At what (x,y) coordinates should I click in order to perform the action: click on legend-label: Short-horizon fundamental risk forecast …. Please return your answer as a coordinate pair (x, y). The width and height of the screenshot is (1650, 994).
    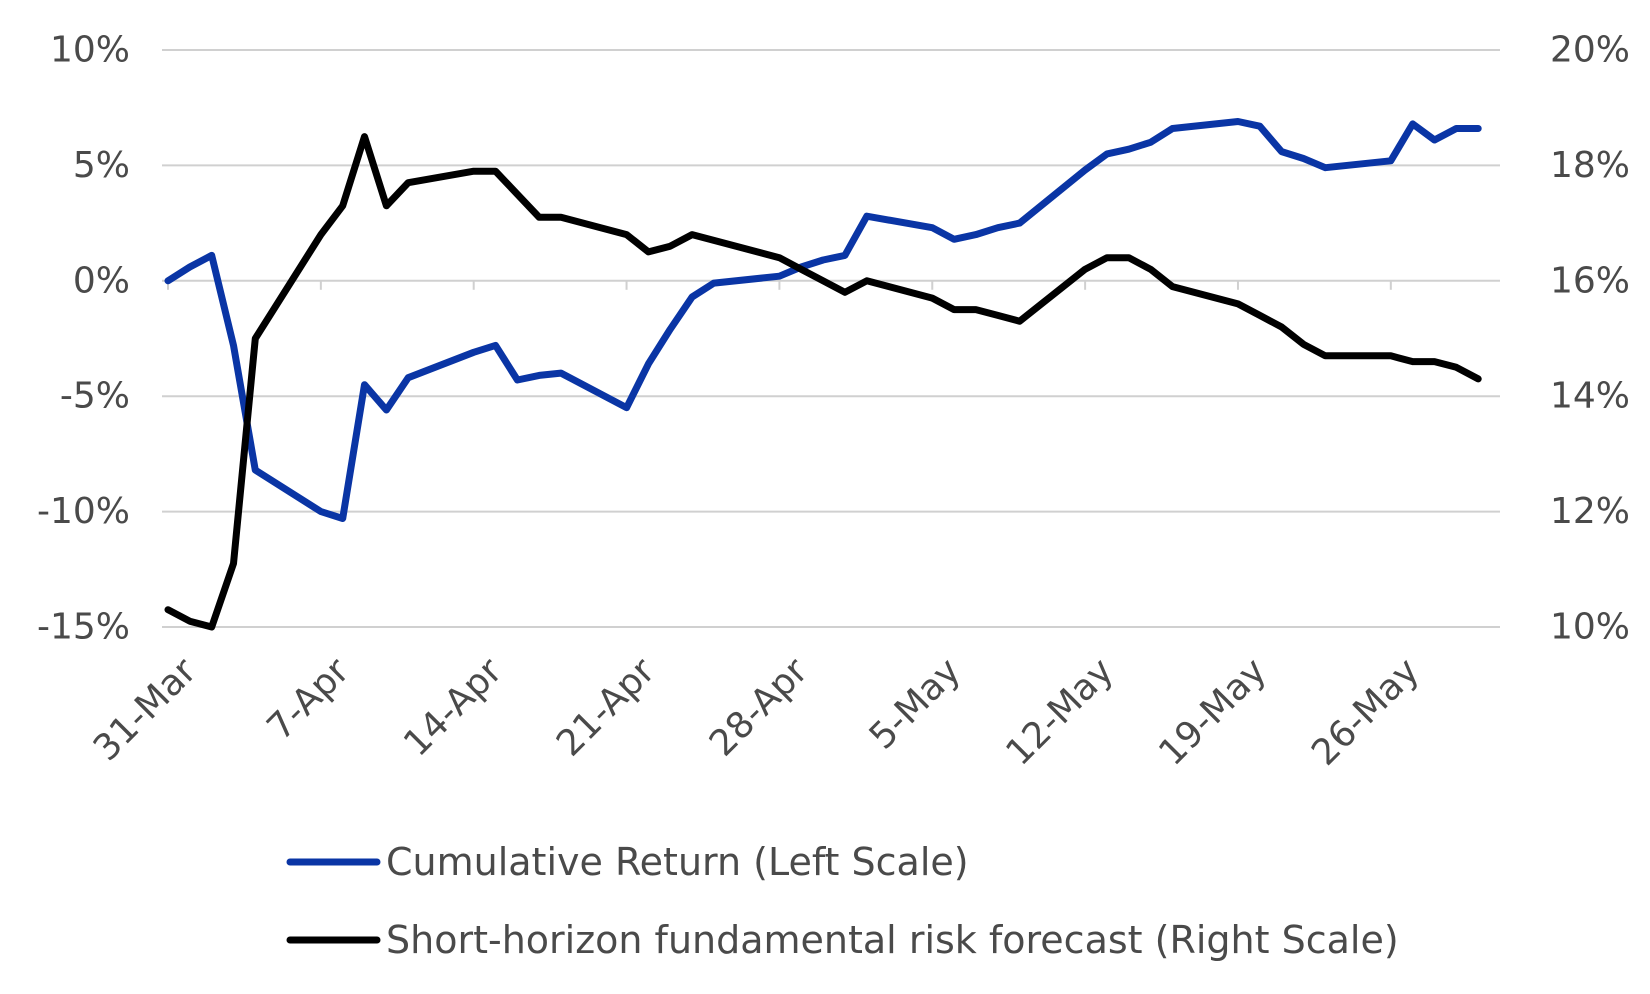
    Looking at the image, I should click on (892, 940).